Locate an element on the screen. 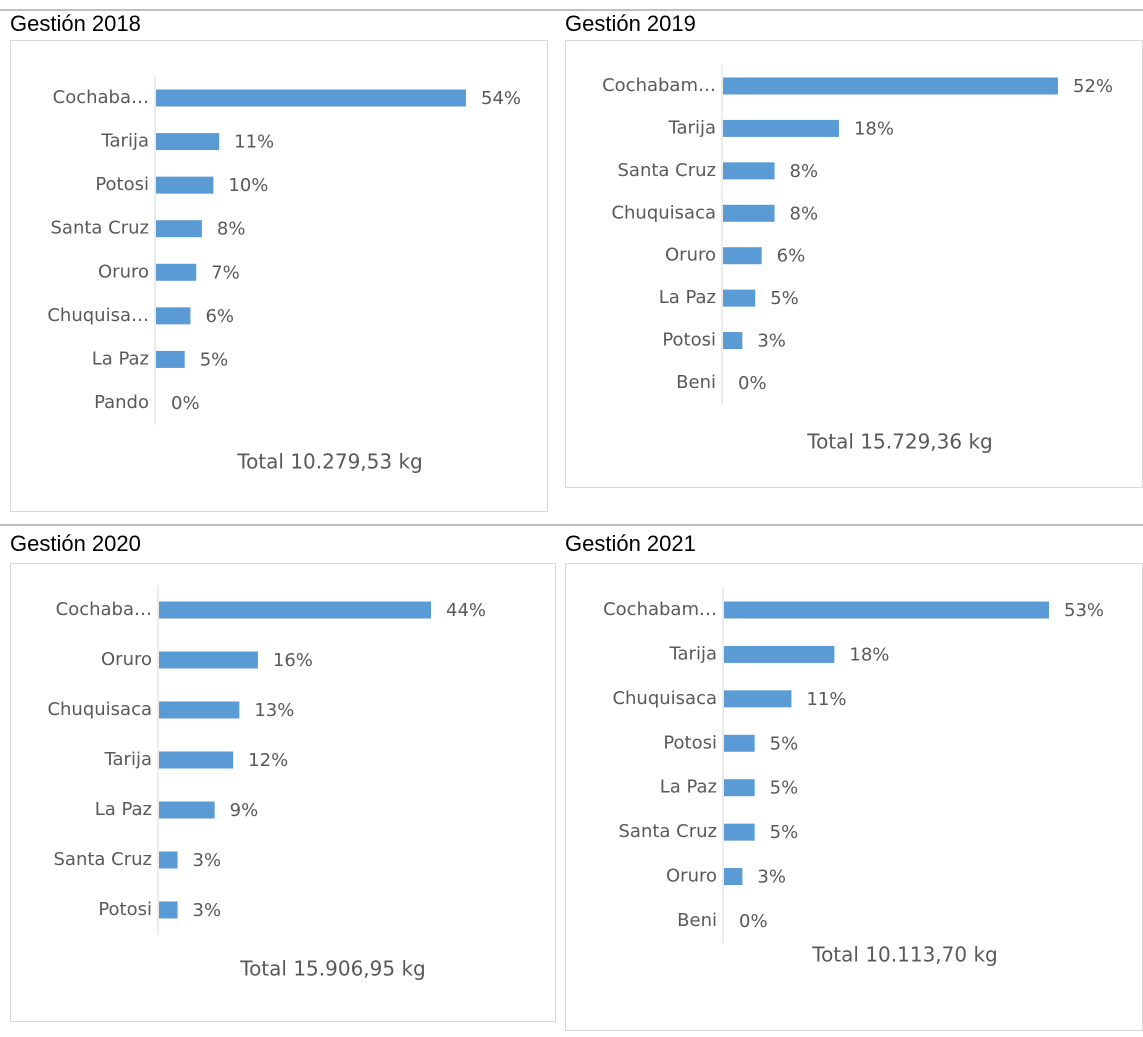 The width and height of the screenshot is (1143, 1037). chart-title: Gestión 2021 is located at coordinates (630, 543).